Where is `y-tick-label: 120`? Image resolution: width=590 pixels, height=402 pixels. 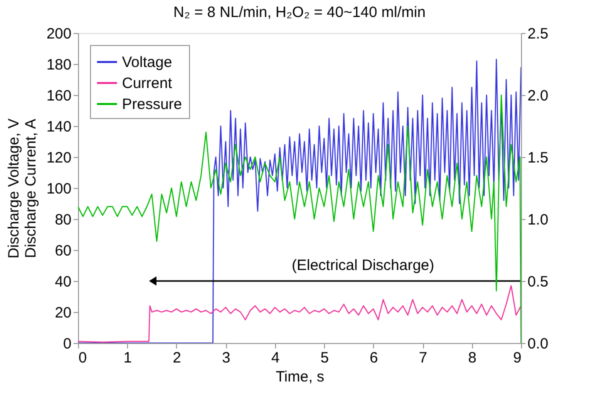
y-tick-label: 120 is located at coordinates (59, 158).